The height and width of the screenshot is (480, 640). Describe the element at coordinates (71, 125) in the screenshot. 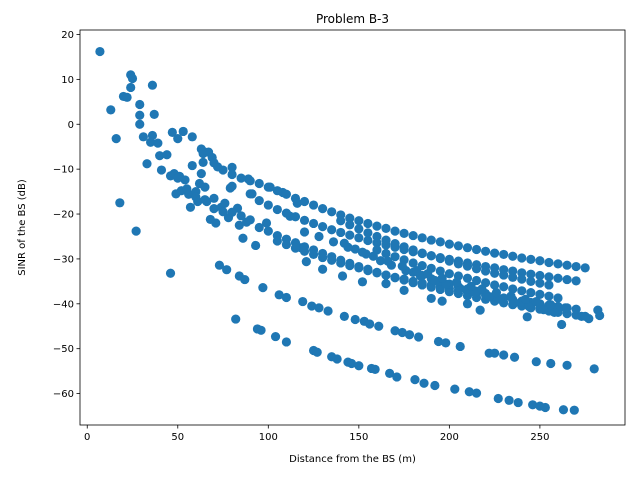

I see `y-tick-label: 0` at that location.